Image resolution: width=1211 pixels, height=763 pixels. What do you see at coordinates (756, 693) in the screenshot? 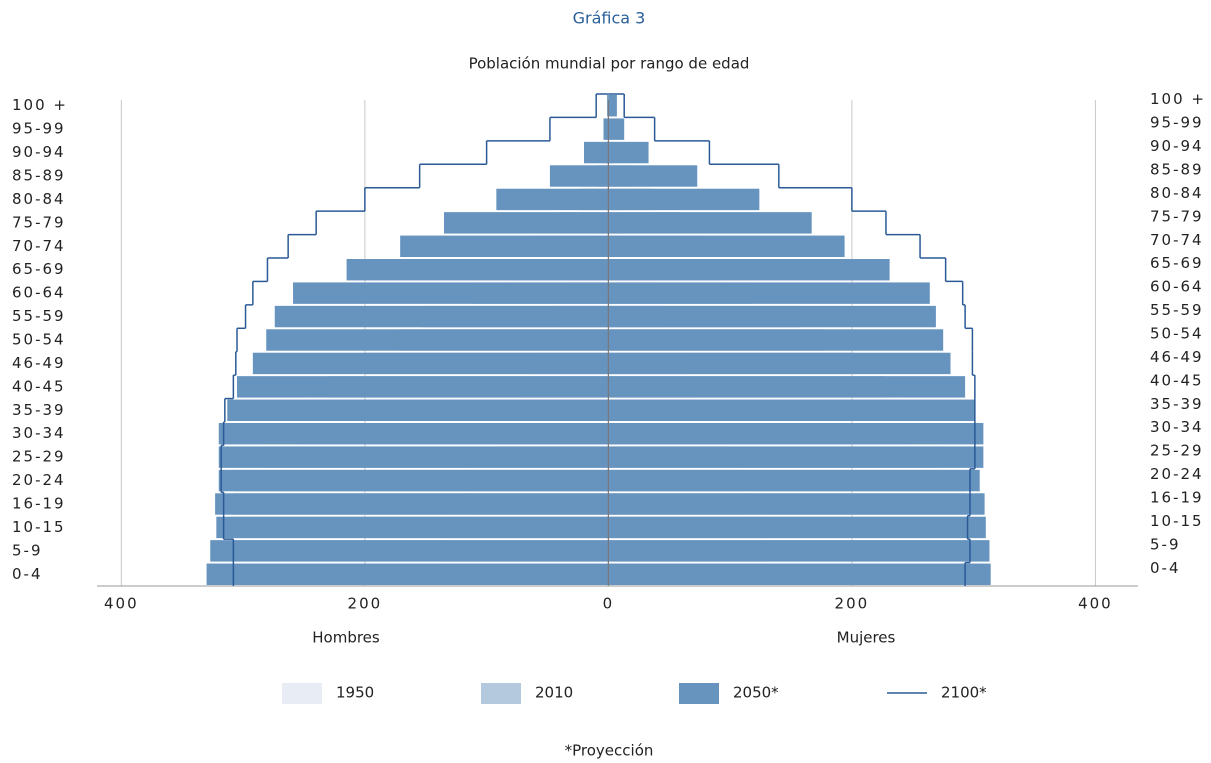
I see `legend-label: 2050*` at bounding box center [756, 693].